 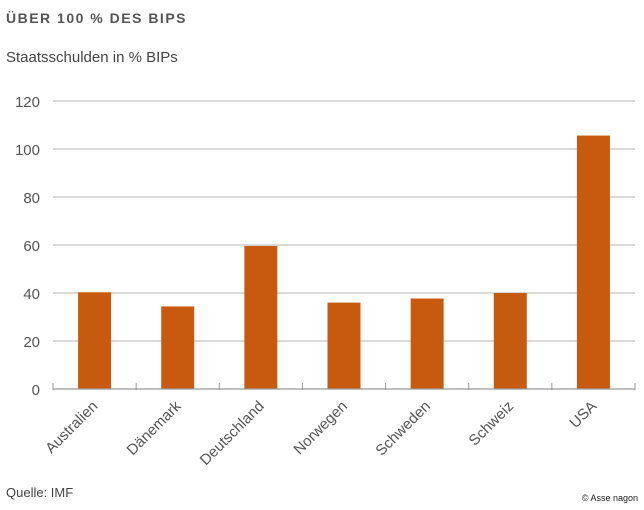 I want to click on y-tick-label: 120, so click(x=27, y=102).